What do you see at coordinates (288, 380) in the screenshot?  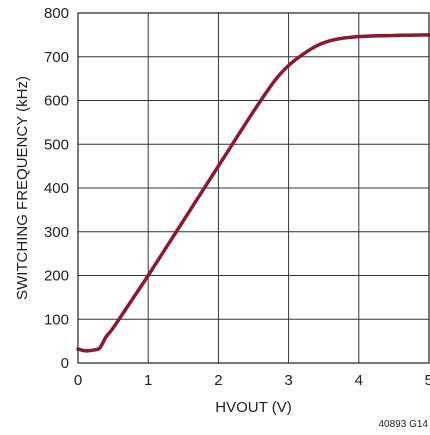 I see `x-tick-label: 3` at bounding box center [288, 380].